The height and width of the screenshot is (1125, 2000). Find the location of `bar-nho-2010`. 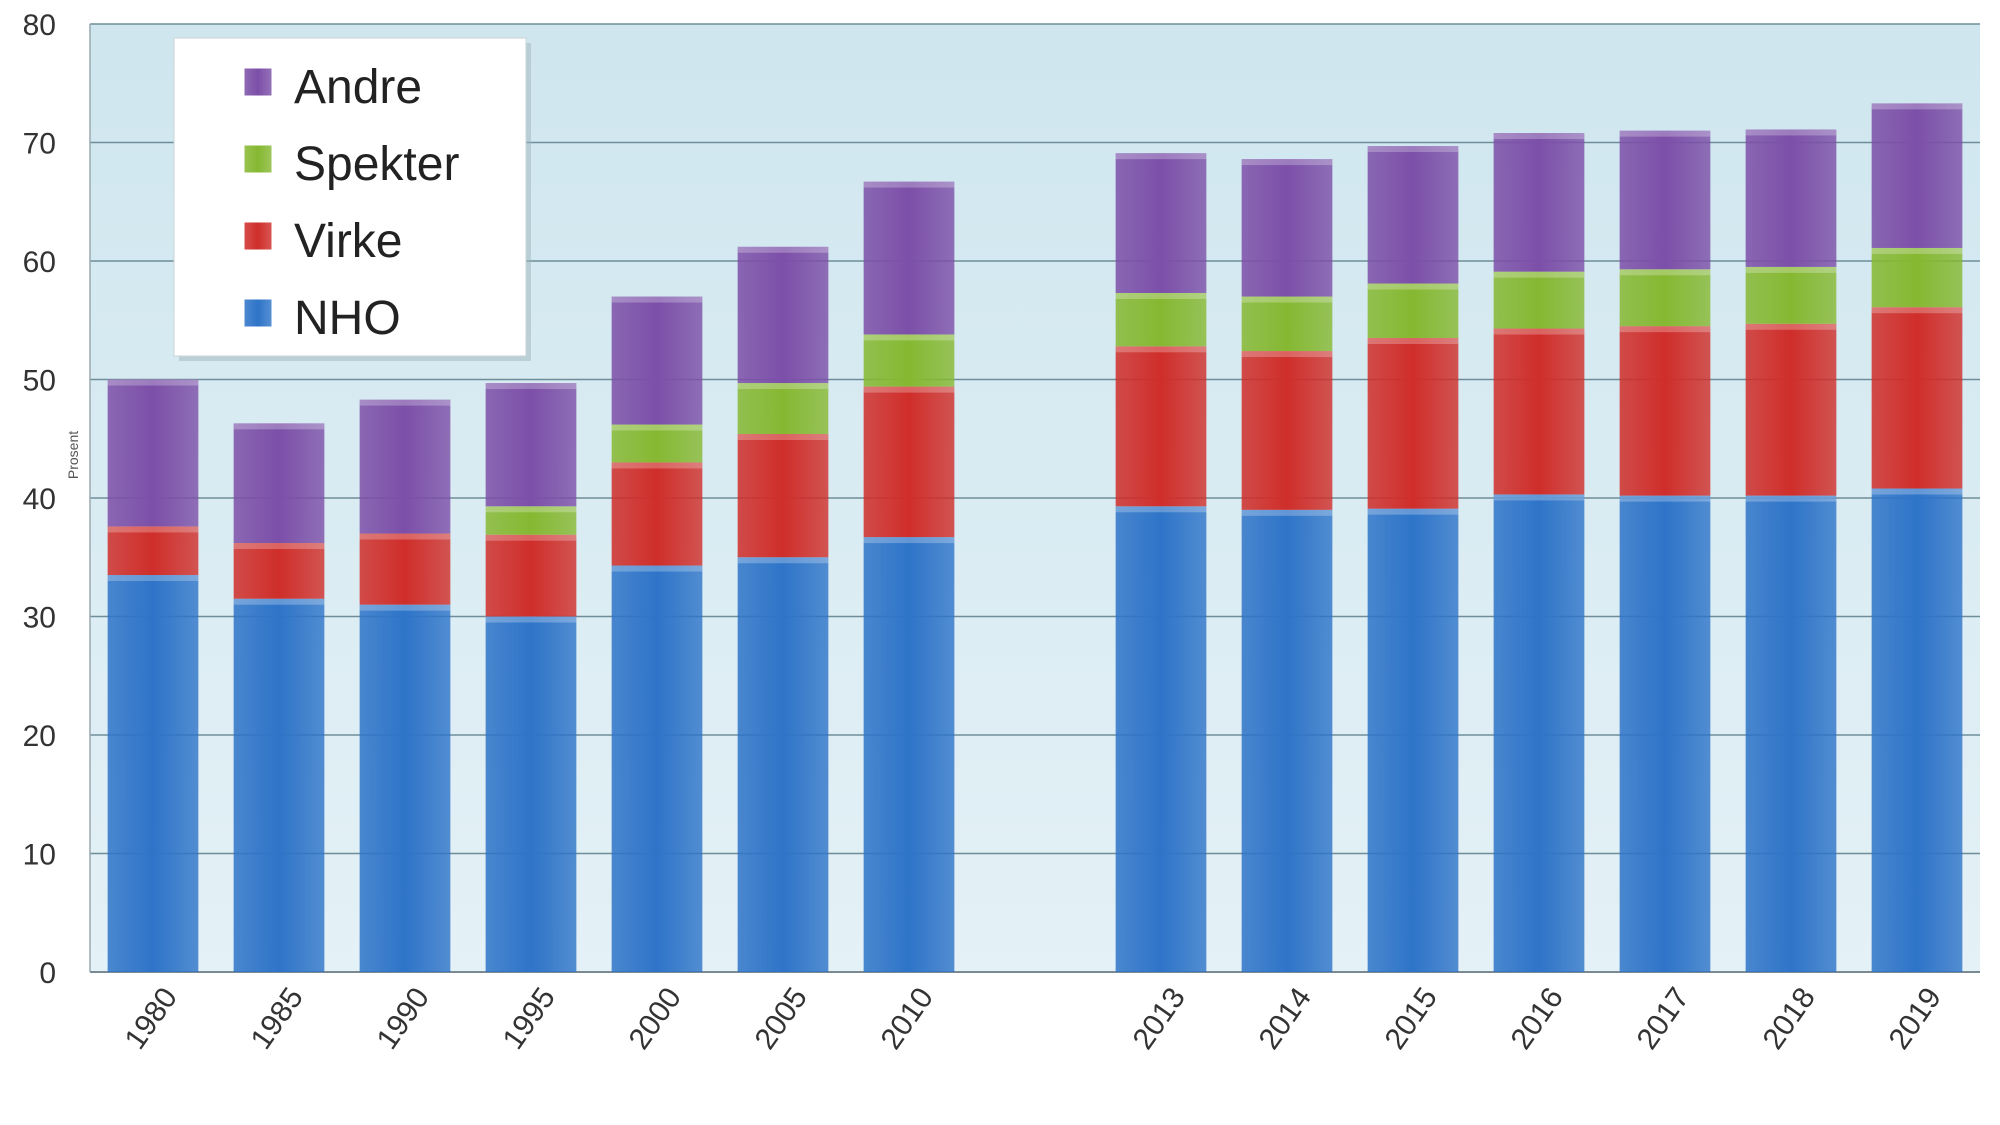

bar-nho-2010 is located at coordinates (909, 754).